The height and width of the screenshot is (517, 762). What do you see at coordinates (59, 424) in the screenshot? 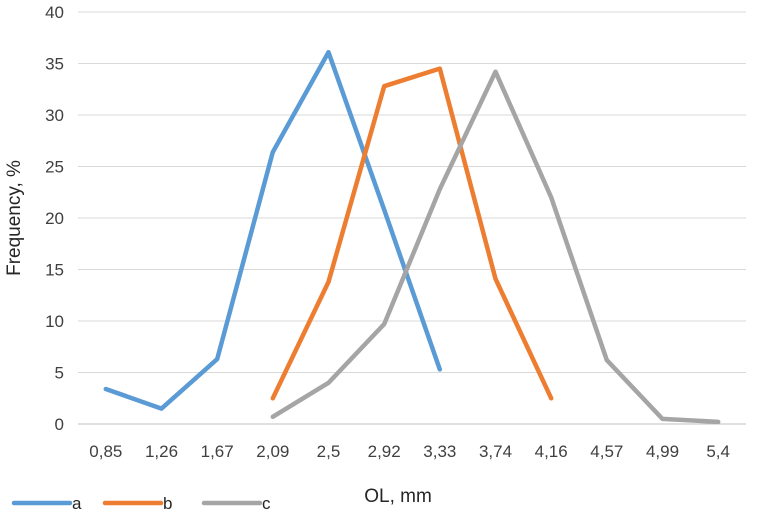
I see `y-tick-label: 0` at bounding box center [59, 424].